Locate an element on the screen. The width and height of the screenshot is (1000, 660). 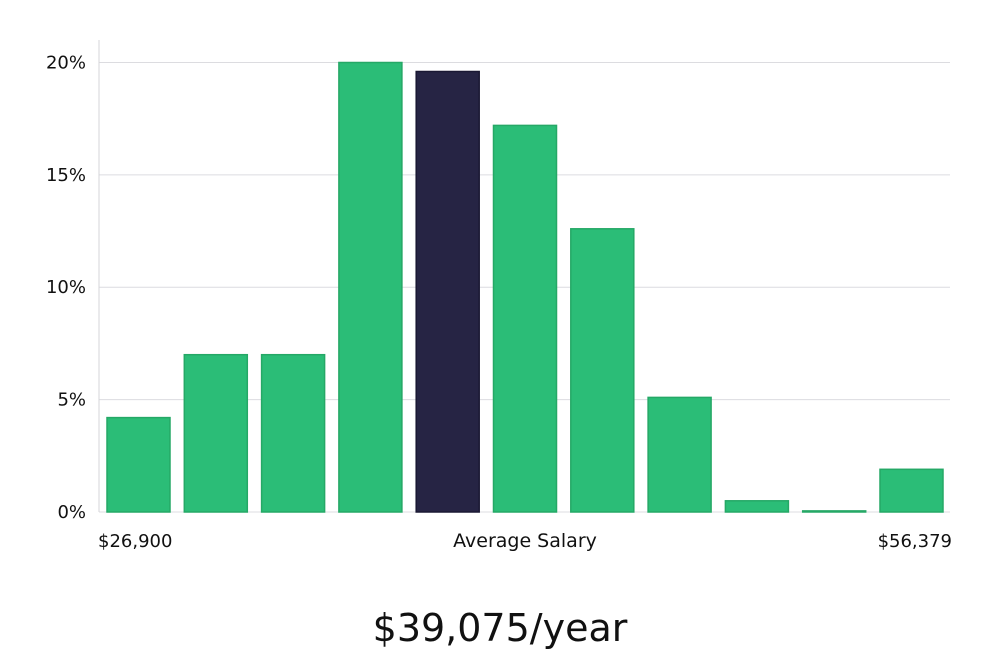
bar-highlighted is located at coordinates (447, 291).